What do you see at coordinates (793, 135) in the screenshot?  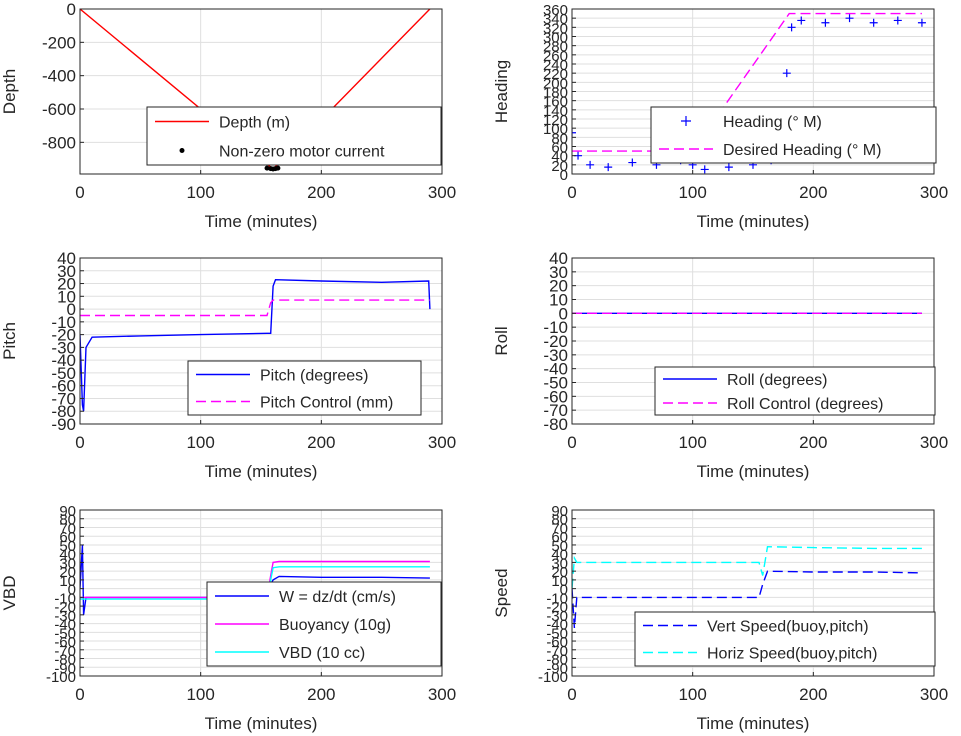 I see `legend: Heading (° M) Desired Heading (° M)` at bounding box center [793, 135].